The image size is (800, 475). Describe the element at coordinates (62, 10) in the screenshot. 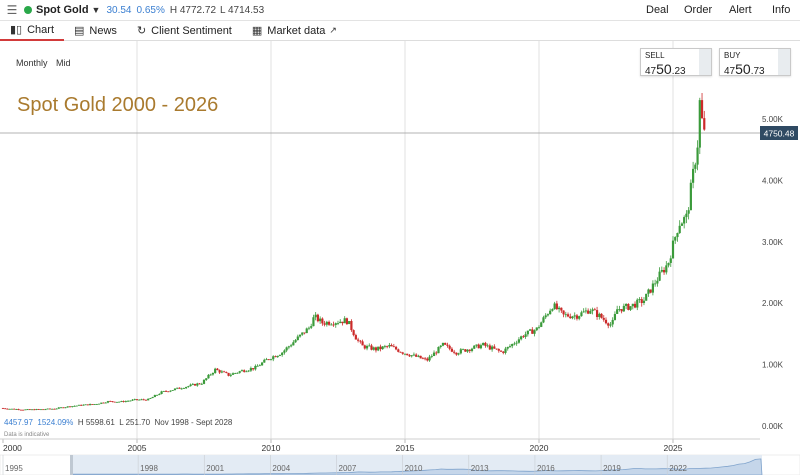

I see `instrument-name: Spot Gold` at that location.